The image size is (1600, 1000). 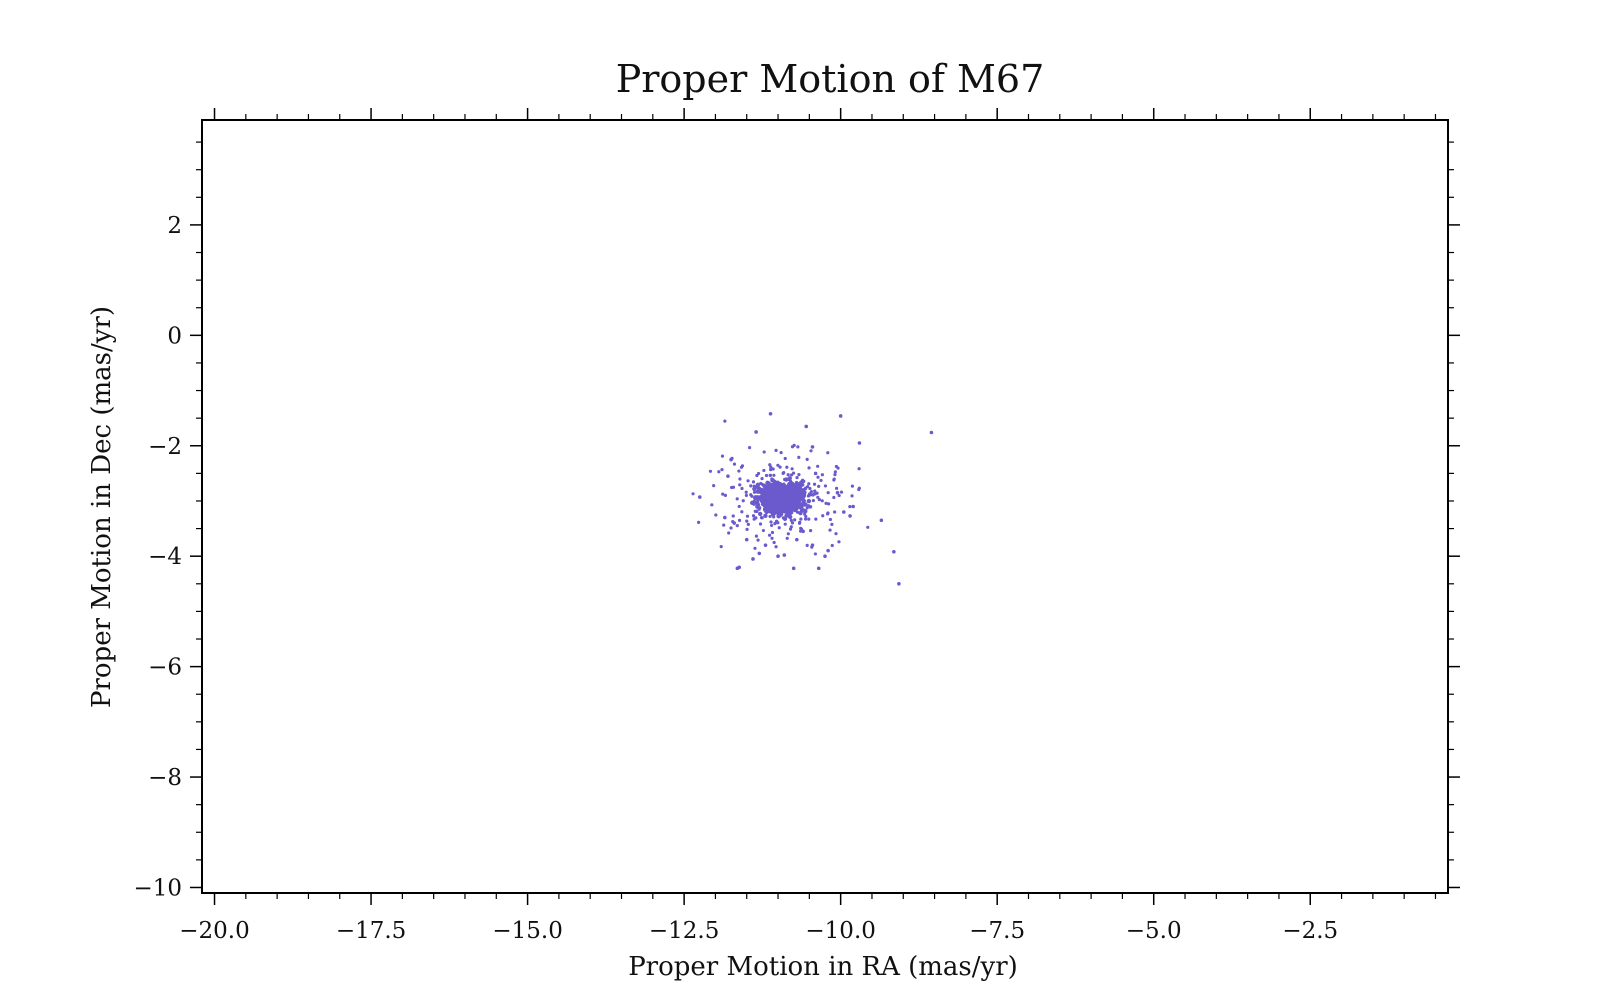 What do you see at coordinates (1154, 931) in the screenshot?
I see `x-tick-label: −5.0` at bounding box center [1154, 931].